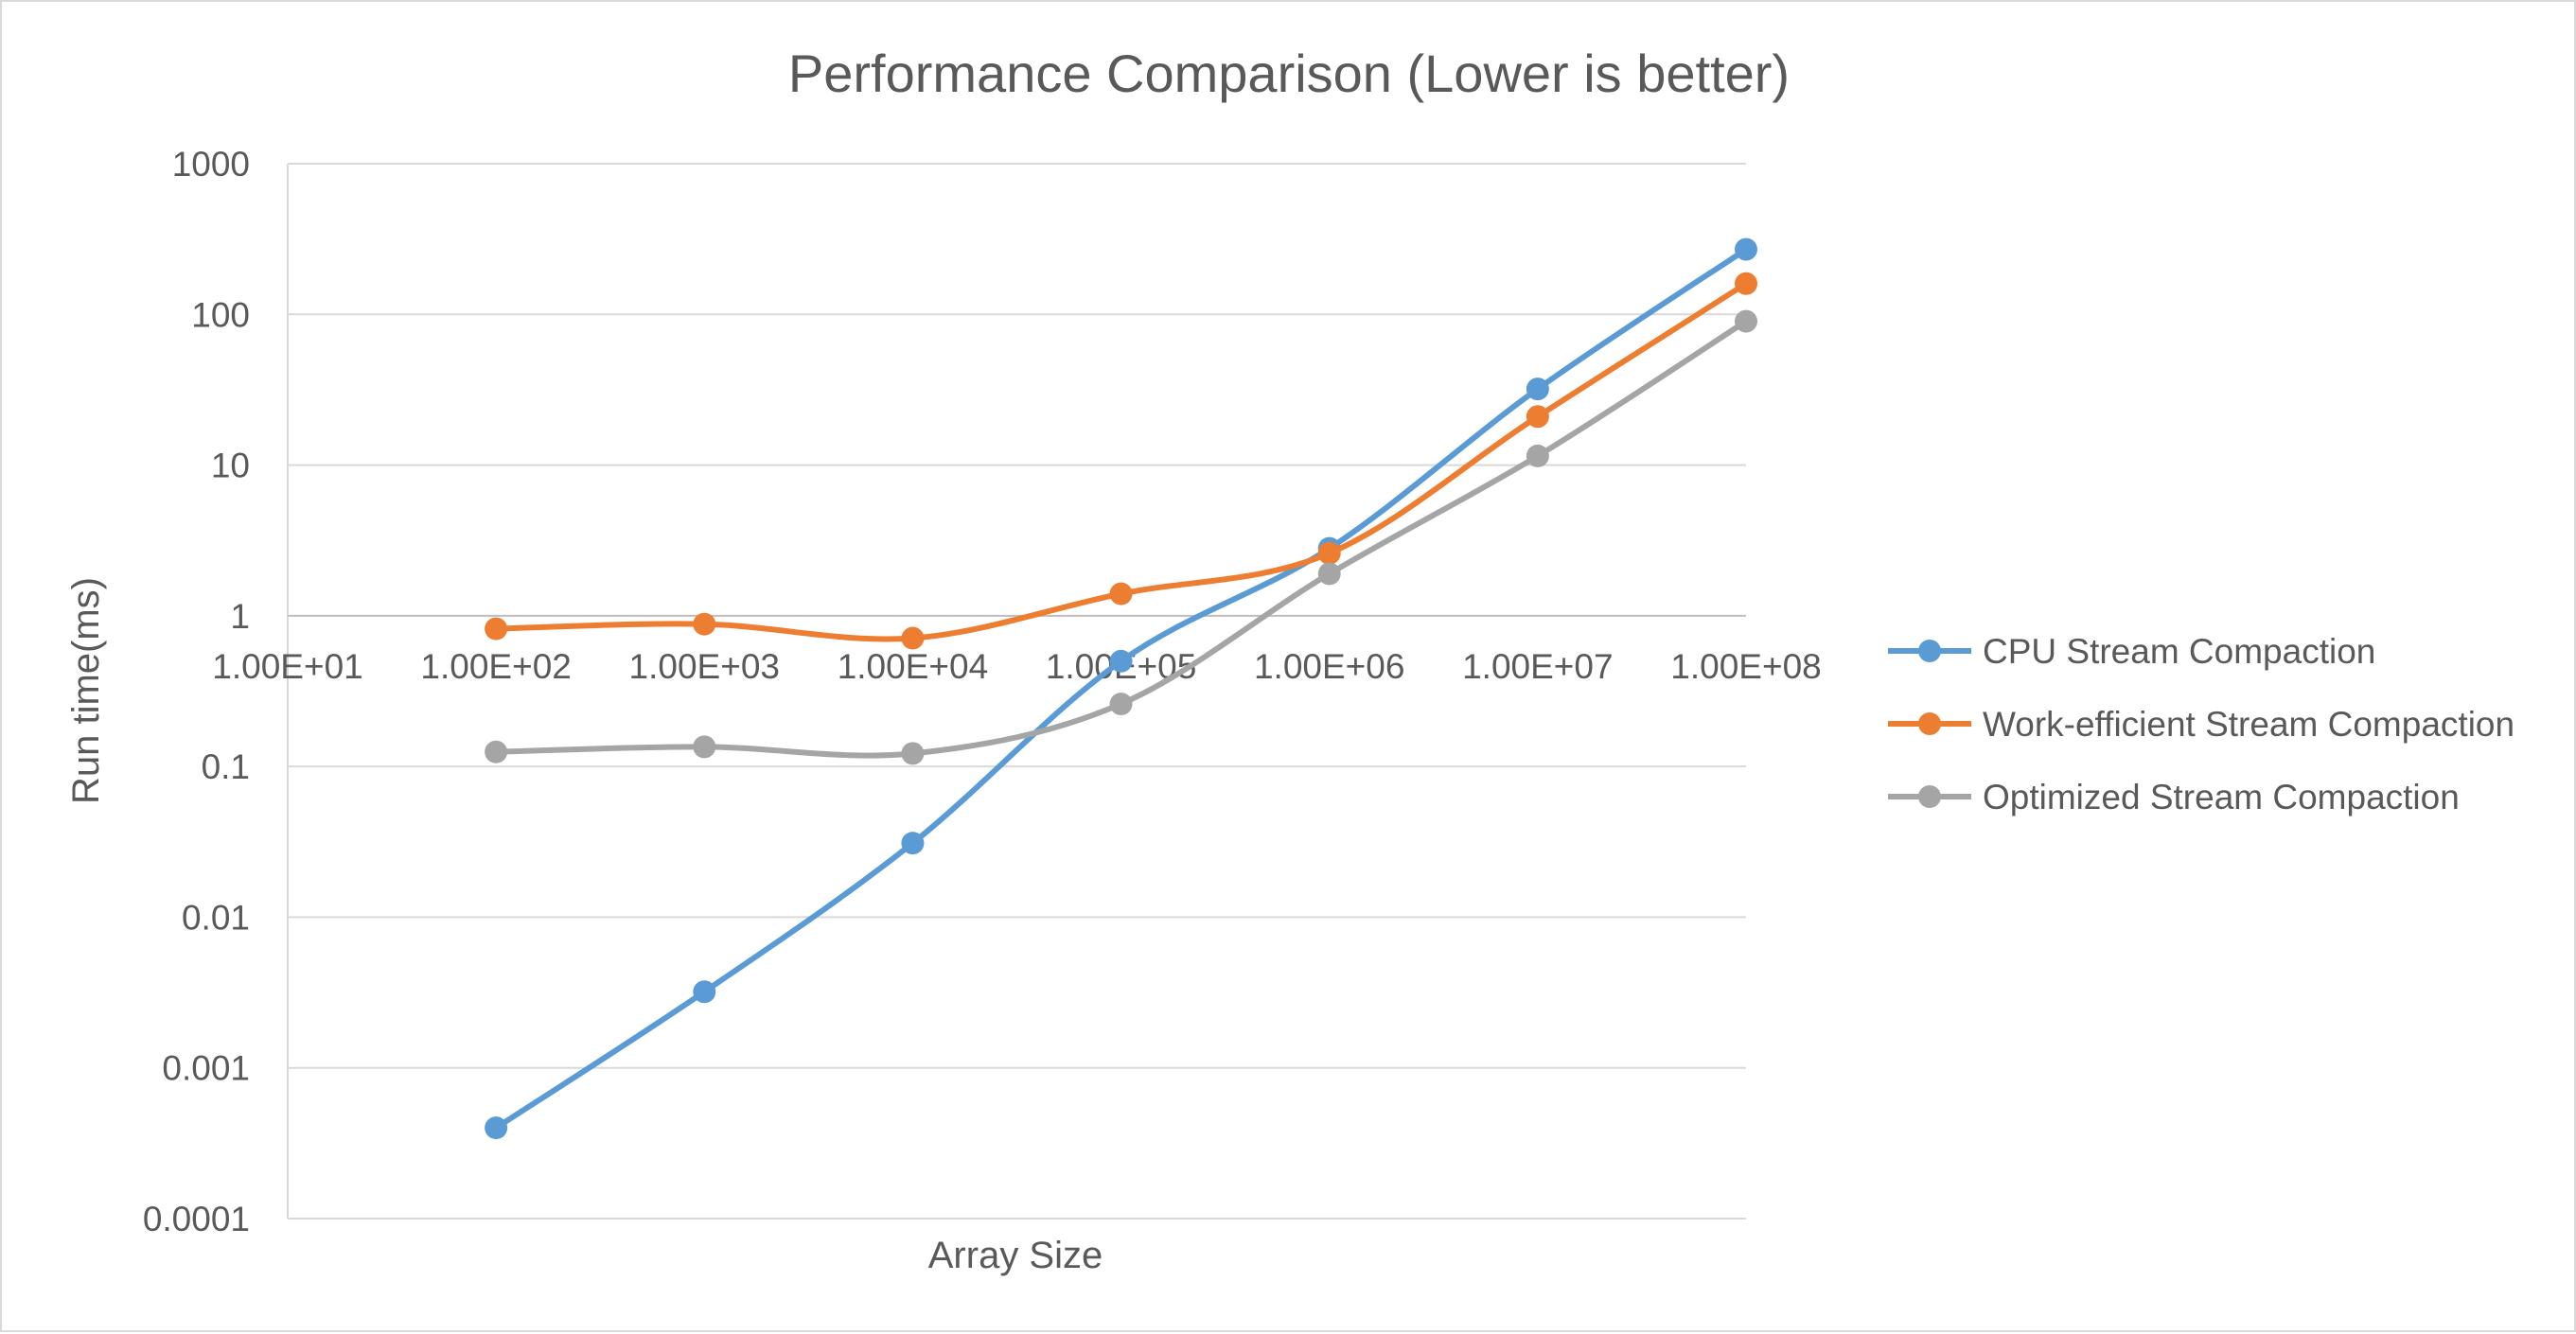 Image resolution: width=2576 pixels, height=1334 pixels. Describe the element at coordinates (1015, 1255) in the screenshot. I see `x-axis-title: Array Size` at that location.